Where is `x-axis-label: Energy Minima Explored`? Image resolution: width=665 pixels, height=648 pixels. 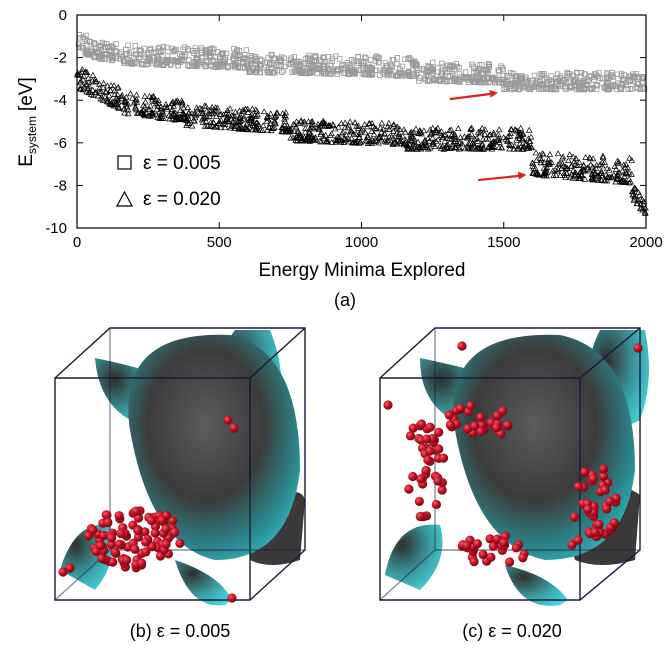
x-axis-label: Energy Minima Explored is located at coordinates (362, 270).